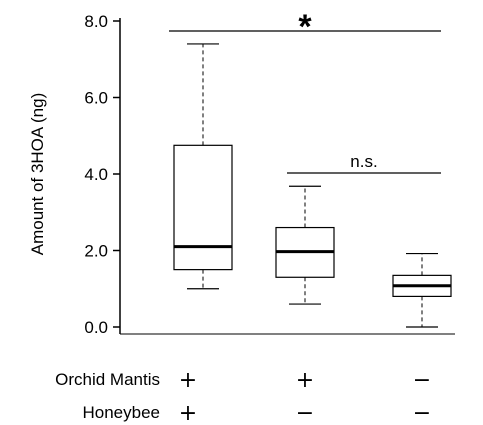 This screenshot has height=425, width=483. I want to click on condition-row: Honeybee + − −, so click(256, 413).